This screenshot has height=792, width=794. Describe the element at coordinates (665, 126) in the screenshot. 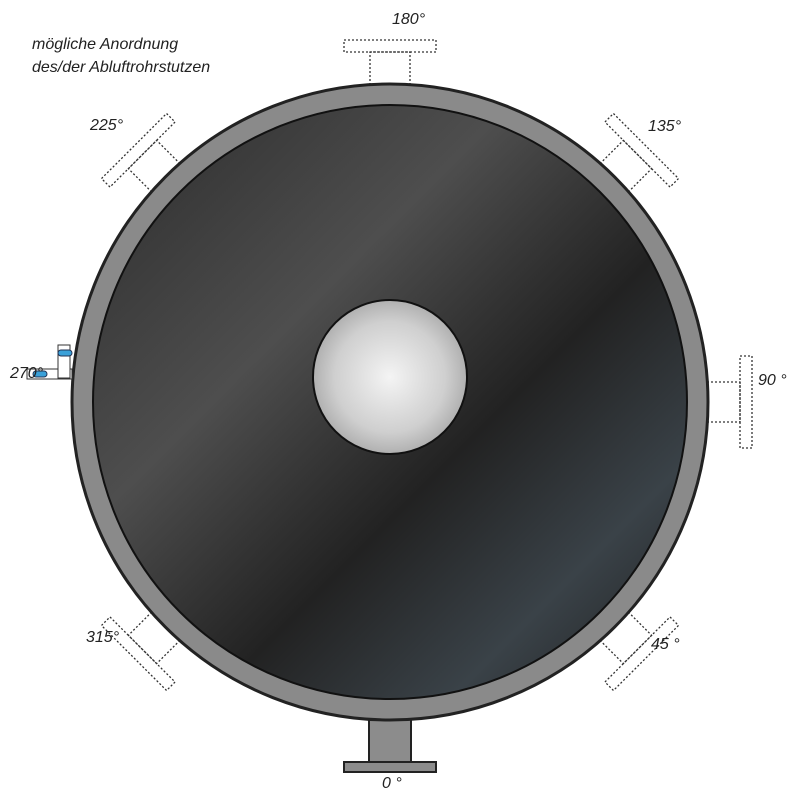

I see `angle-label: 135°` at that location.